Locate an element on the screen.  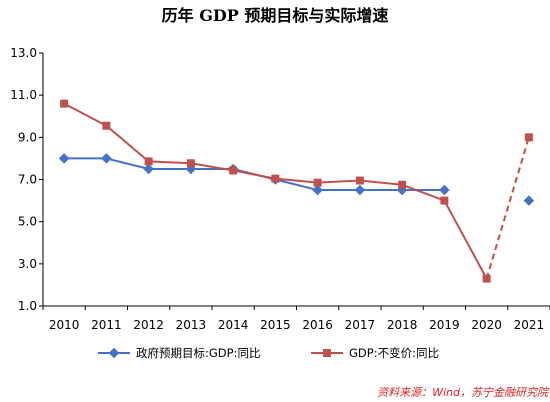
chart-title: 历年 GDP 预期目标与实际增速 is located at coordinates (275, 15).